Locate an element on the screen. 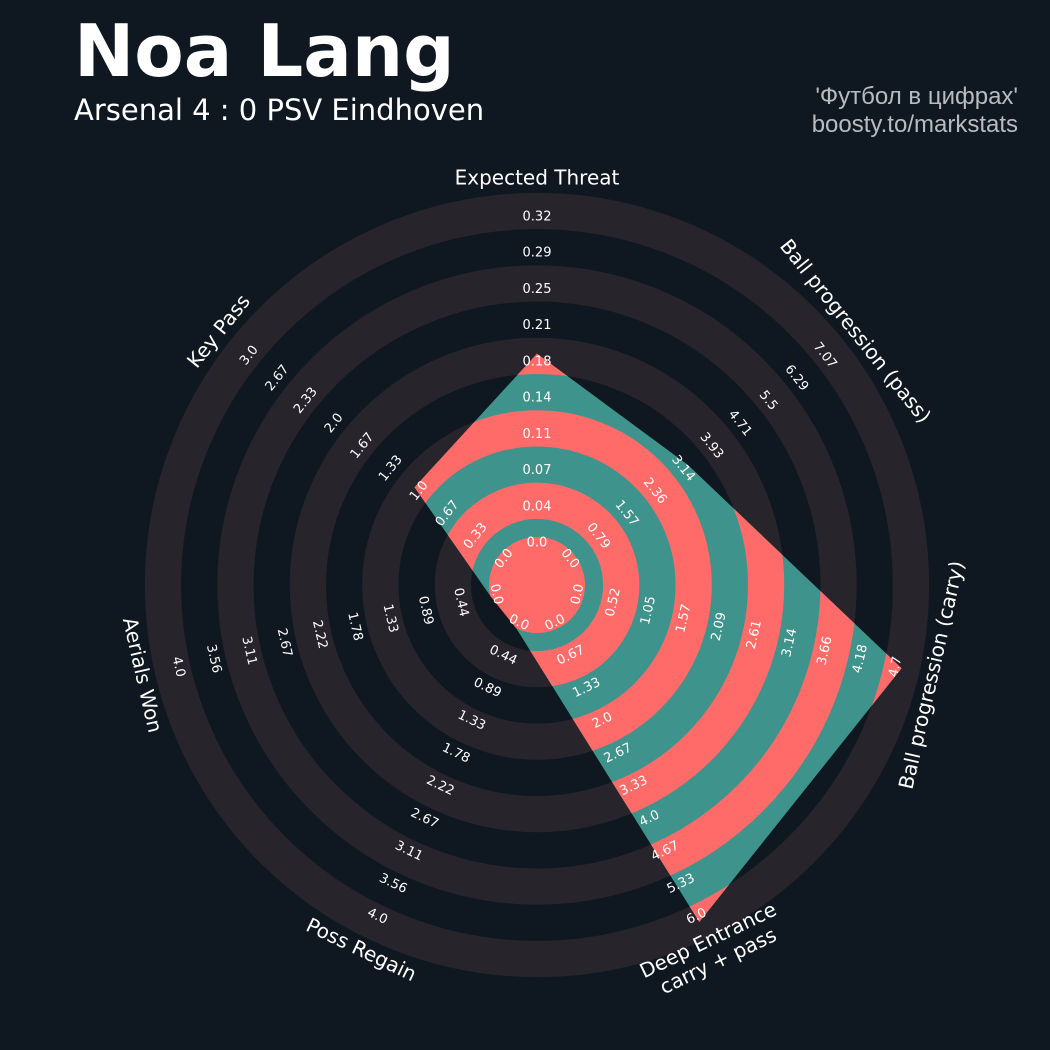 The image size is (1050, 1050). credit-title: 'Футбол в цифрах' is located at coordinates (916, 96).